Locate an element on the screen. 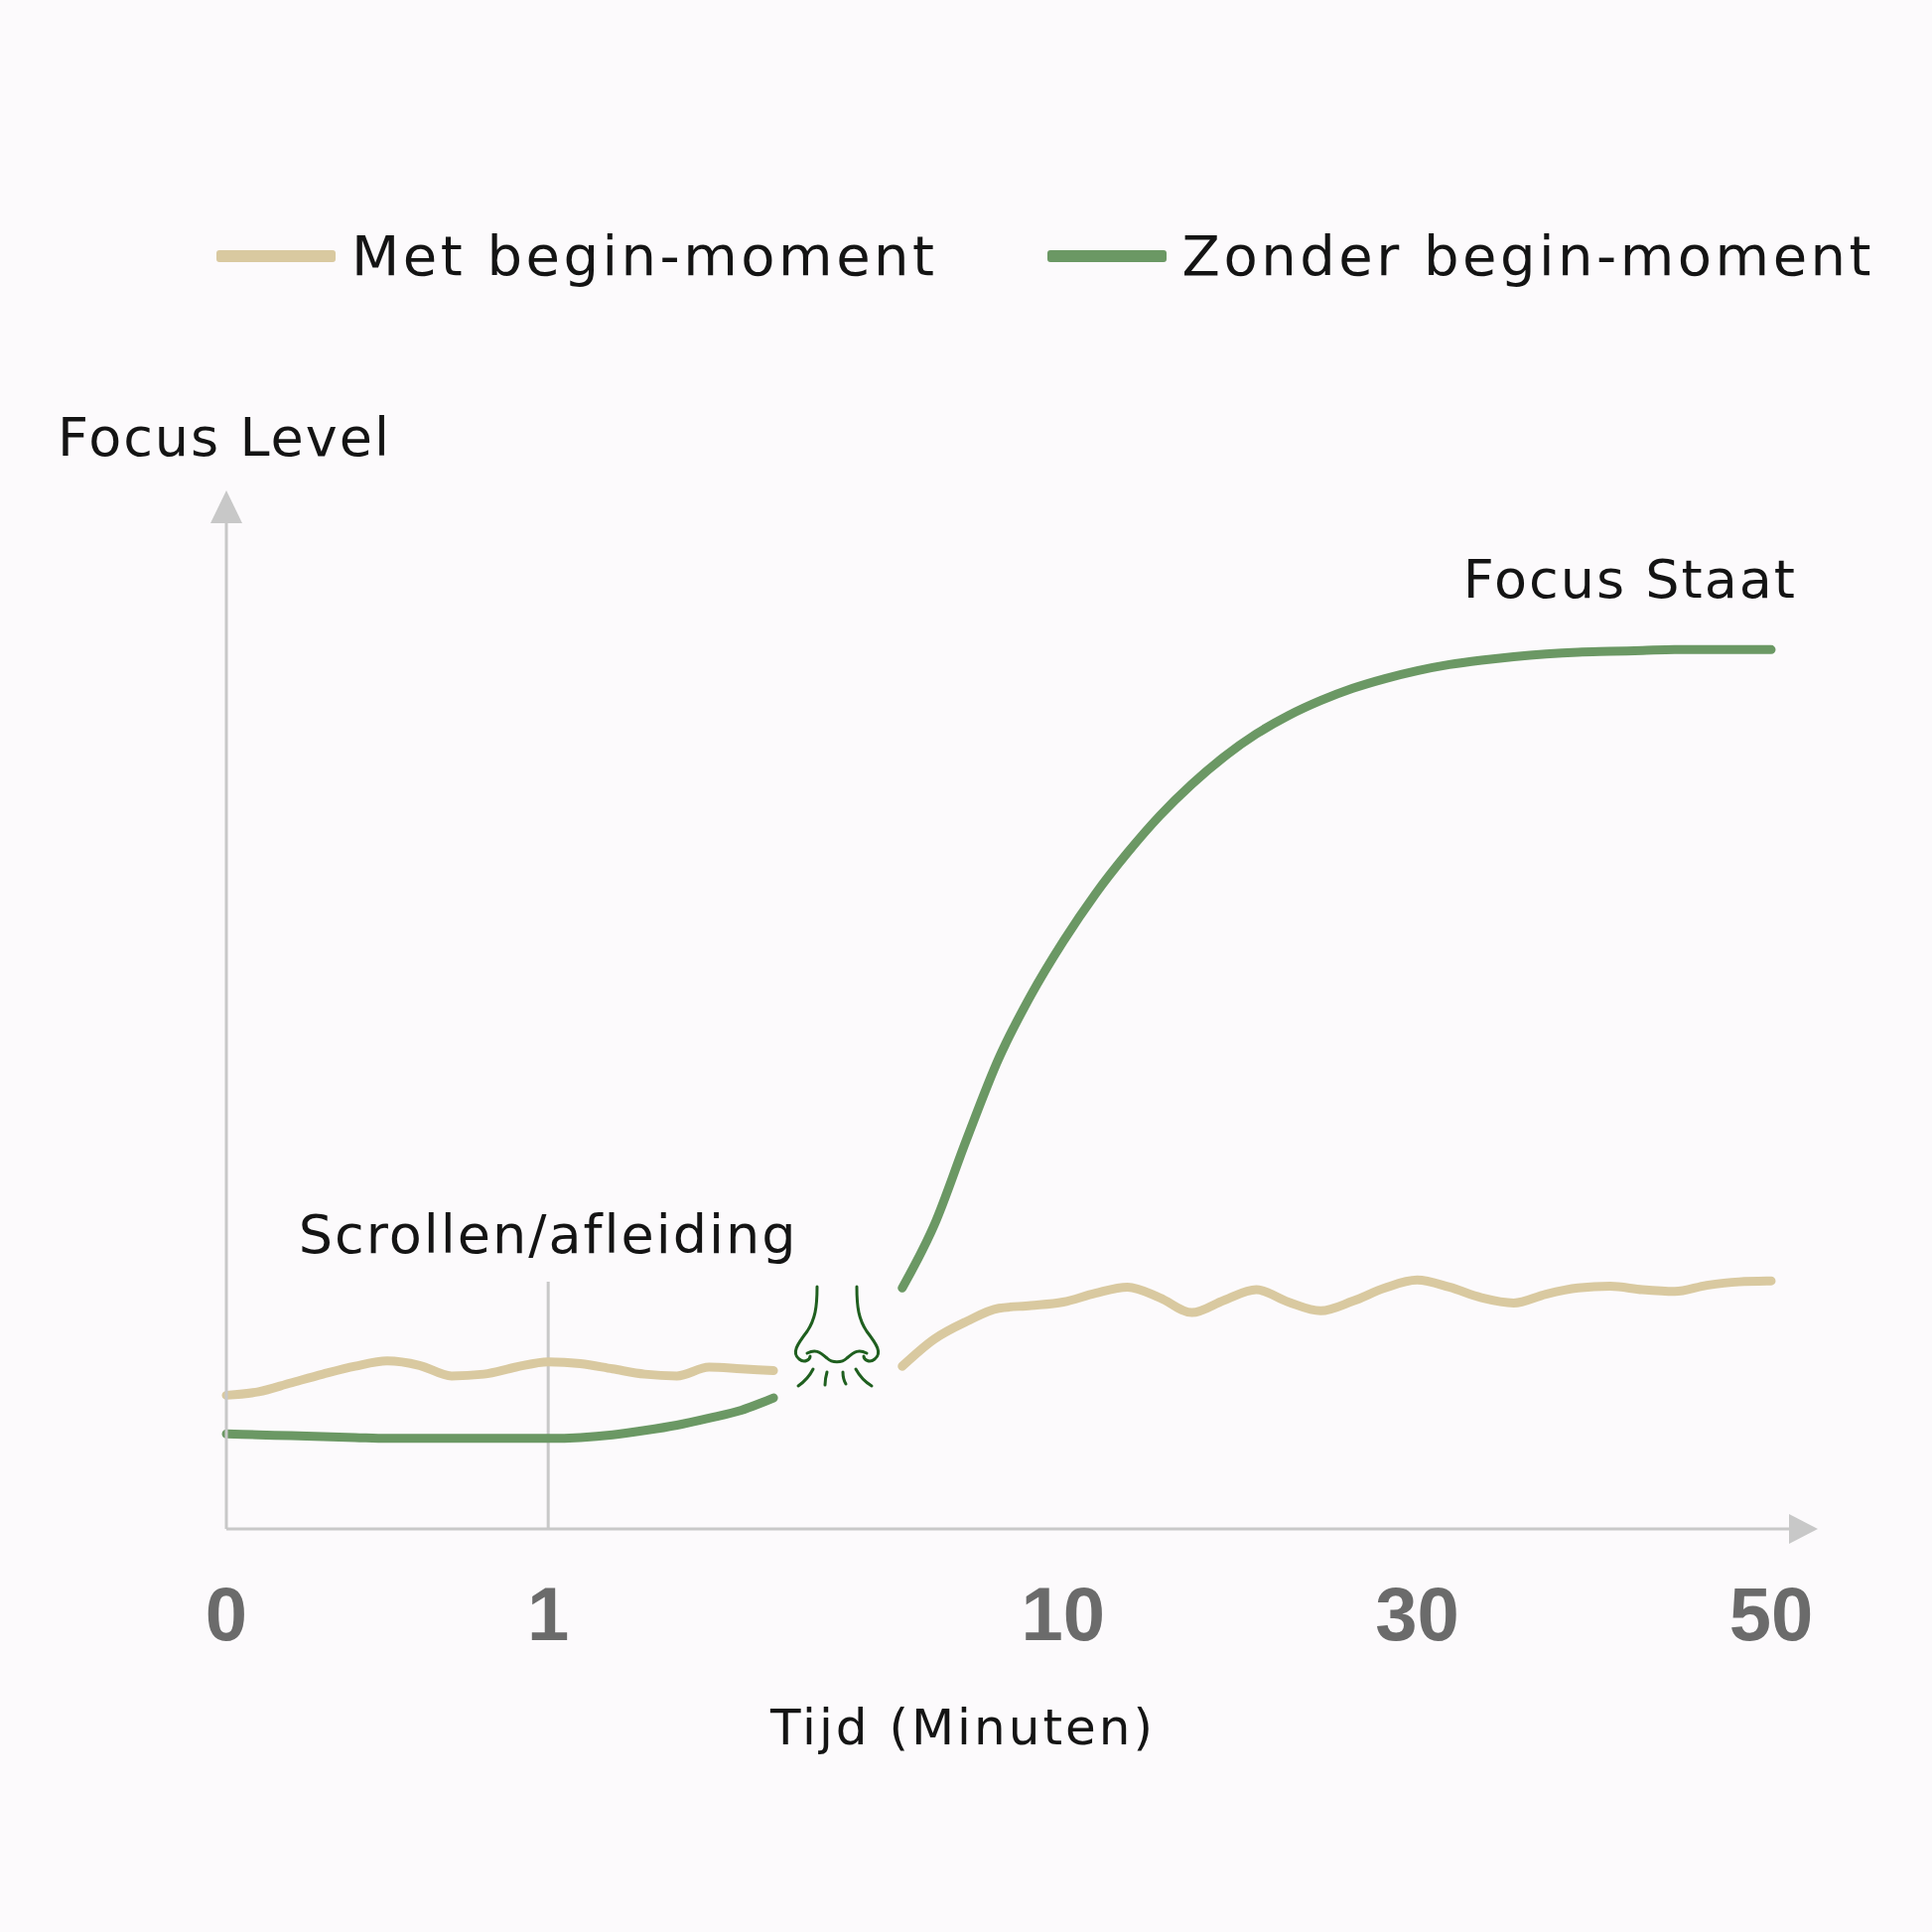  y-axis-title: Focus Level is located at coordinates (225, 437).